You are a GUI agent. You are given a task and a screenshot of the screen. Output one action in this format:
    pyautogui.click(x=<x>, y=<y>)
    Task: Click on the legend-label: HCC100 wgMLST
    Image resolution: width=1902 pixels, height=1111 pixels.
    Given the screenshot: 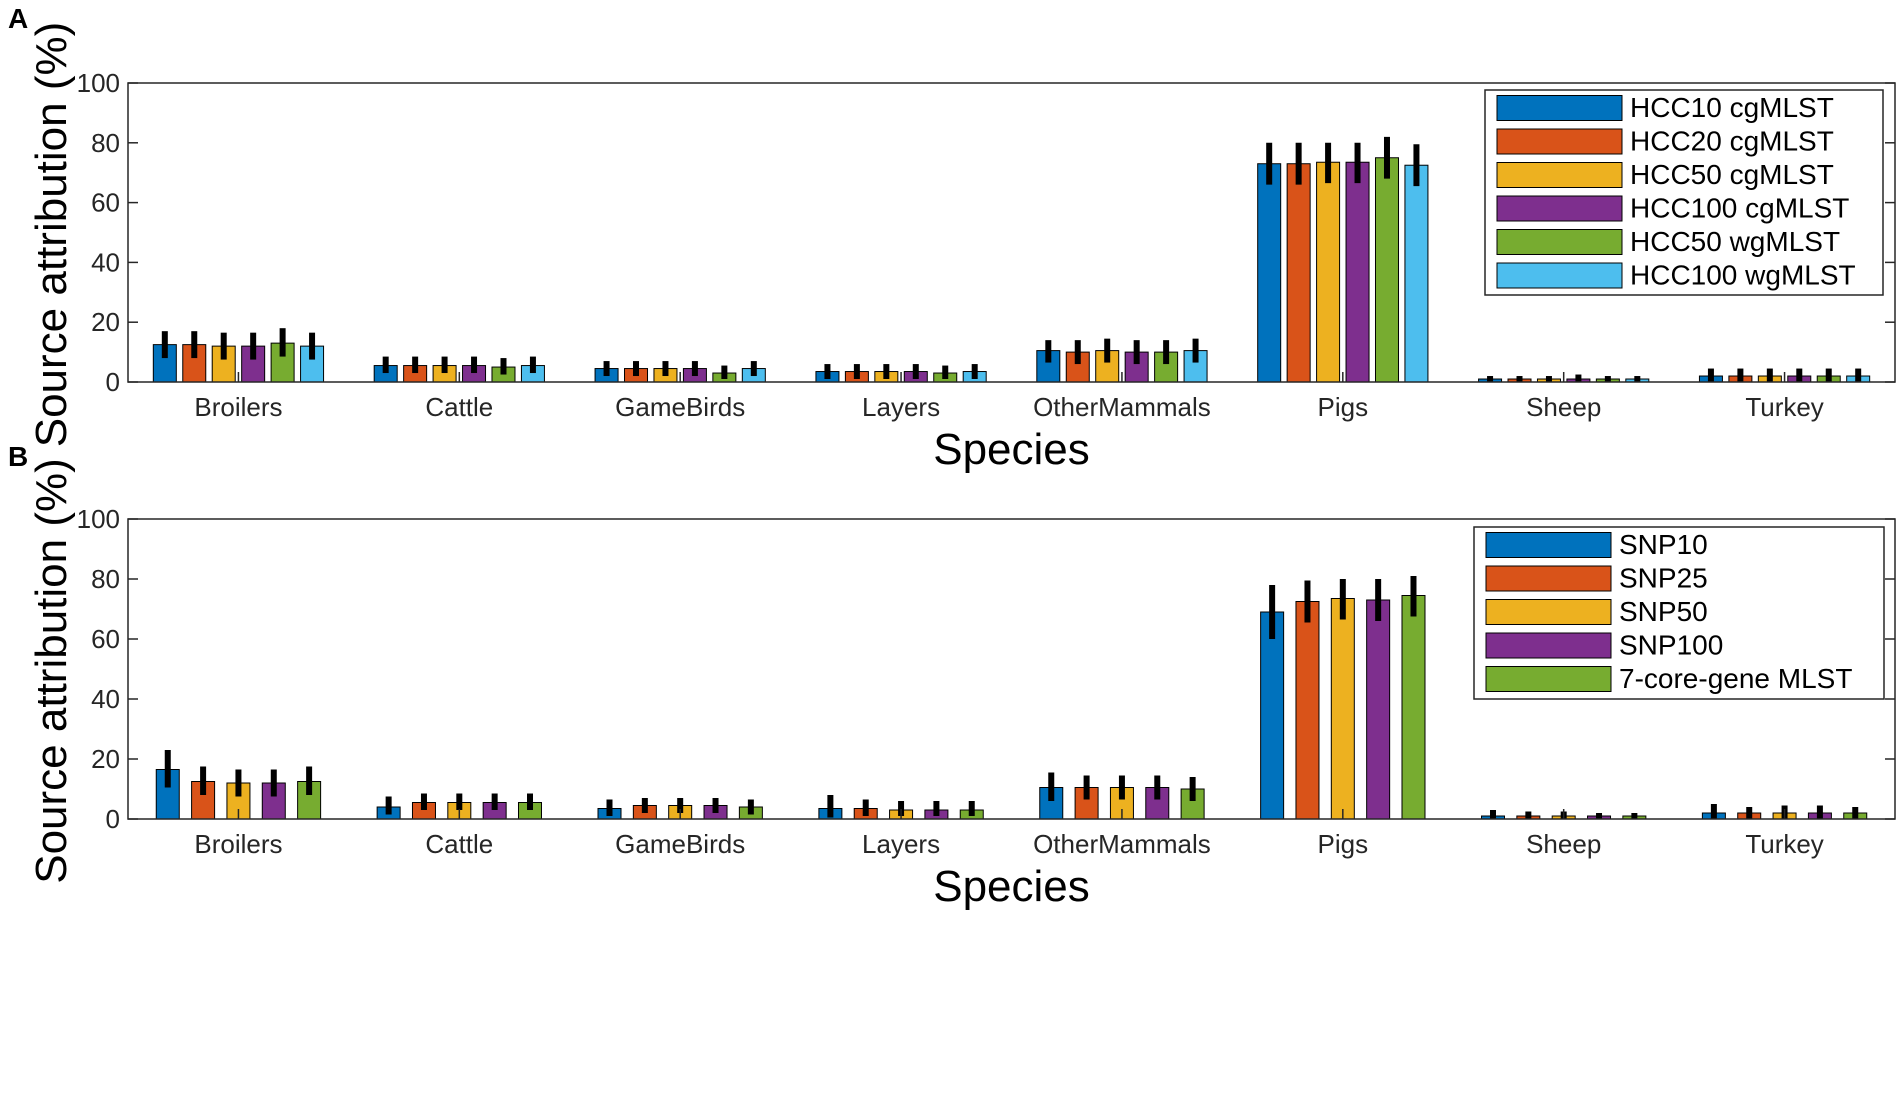 What is the action you would take?
    pyautogui.click(x=1743, y=275)
    